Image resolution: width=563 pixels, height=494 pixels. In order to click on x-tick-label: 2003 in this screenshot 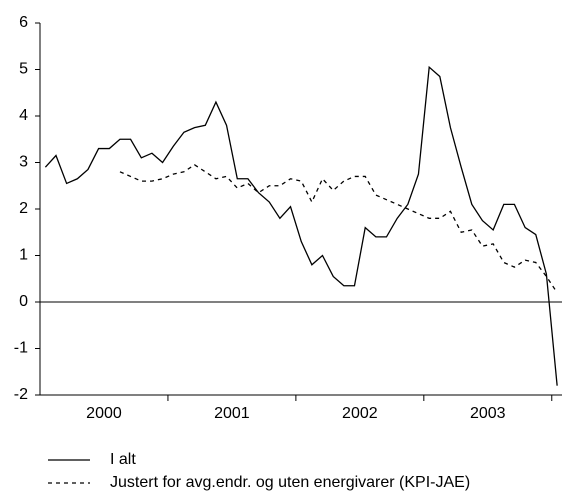, I will do `click(488, 413)`.